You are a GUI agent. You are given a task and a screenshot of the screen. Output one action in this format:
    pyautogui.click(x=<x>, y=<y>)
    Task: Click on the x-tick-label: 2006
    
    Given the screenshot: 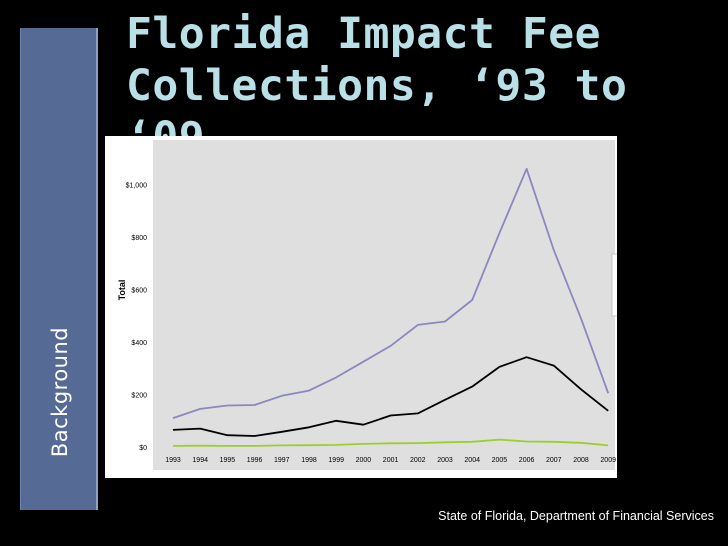 What is the action you would take?
    pyautogui.click(x=527, y=460)
    